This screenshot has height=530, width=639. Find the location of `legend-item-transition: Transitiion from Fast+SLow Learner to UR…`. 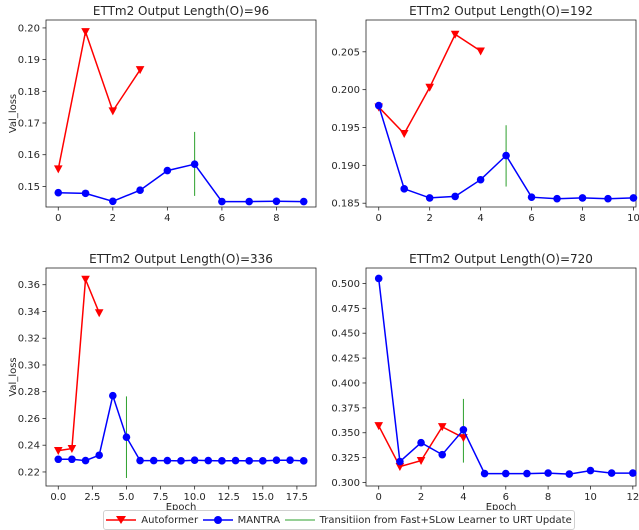

legend-item-transition: Transitiion from Fast+SLow Learner to UR… is located at coordinates (428, 520).